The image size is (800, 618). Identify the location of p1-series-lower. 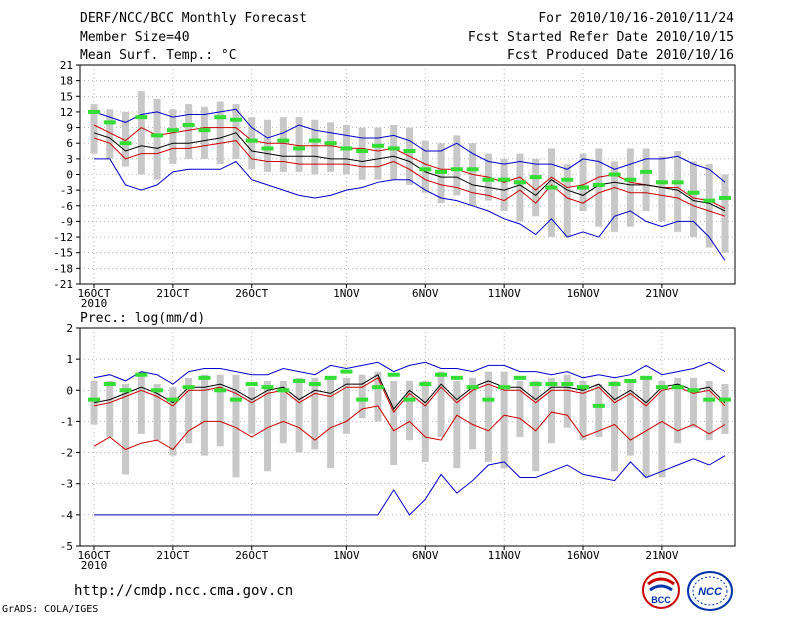
(409, 177).